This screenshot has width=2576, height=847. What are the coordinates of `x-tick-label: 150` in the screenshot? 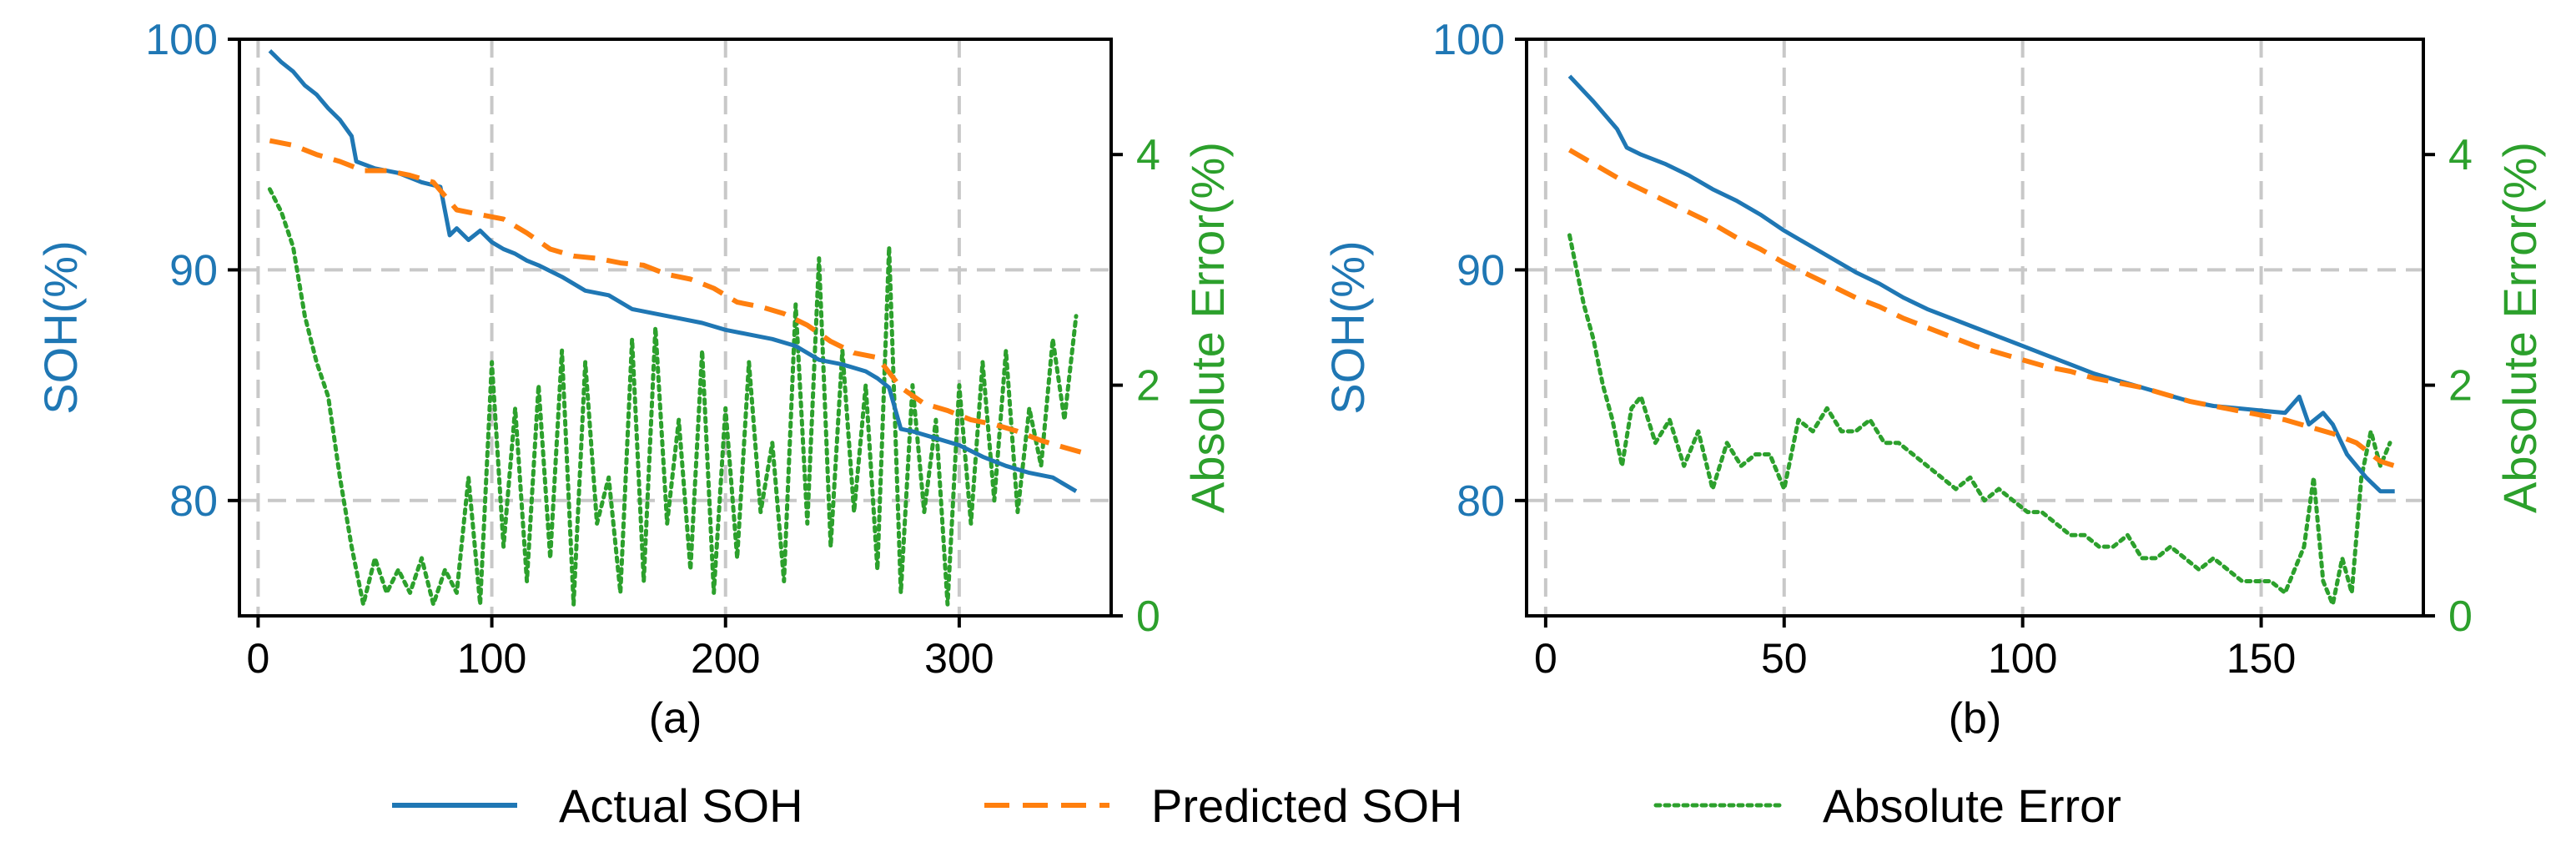 It's located at (2261, 658).